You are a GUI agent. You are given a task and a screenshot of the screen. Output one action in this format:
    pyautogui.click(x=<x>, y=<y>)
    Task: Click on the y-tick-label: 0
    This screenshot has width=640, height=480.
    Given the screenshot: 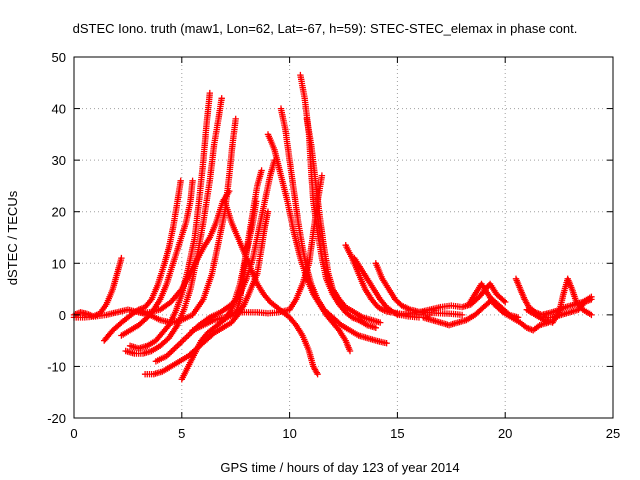 What is the action you would take?
    pyautogui.click(x=62, y=315)
    